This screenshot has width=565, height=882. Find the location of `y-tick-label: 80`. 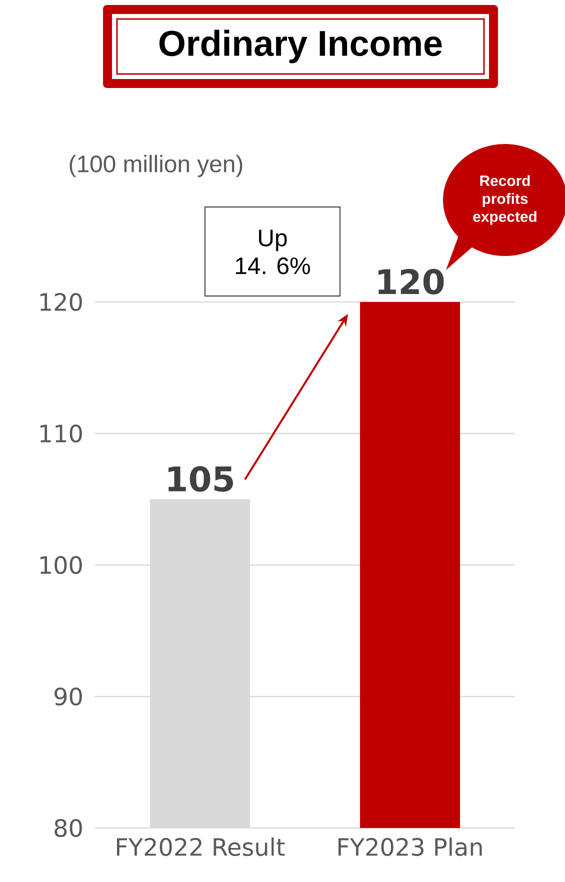

y-tick-label: 80 is located at coordinates (68, 828).